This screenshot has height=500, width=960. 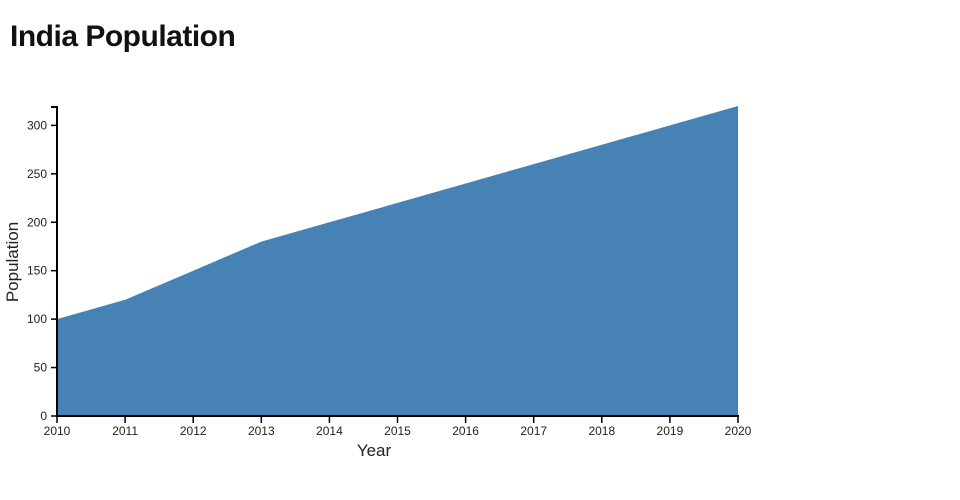 I want to click on y-tick-label: 300, so click(x=37, y=125).